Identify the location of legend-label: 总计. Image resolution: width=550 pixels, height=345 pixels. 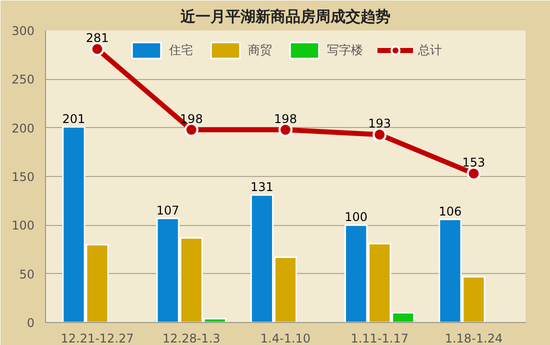
(430, 50).